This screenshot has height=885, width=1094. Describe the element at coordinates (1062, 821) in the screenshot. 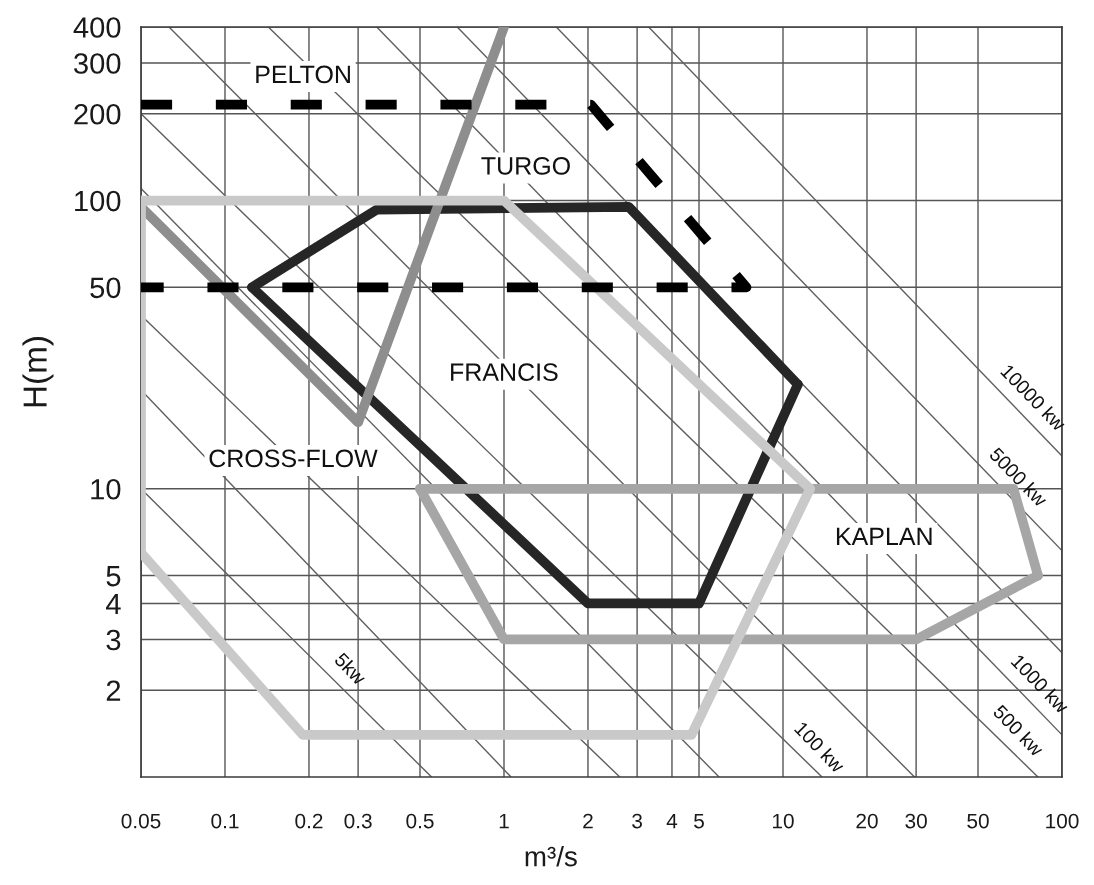

I see `x-tick-label: 100` at that location.